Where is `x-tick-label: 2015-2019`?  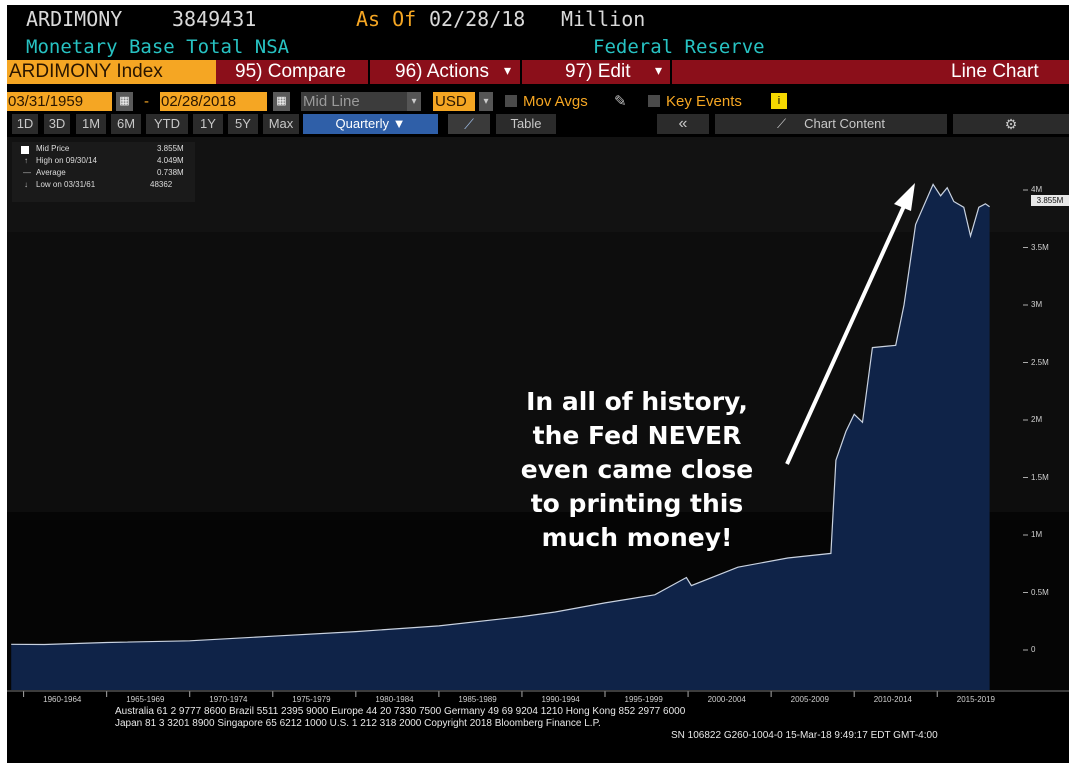 x-tick-label: 2015-2019 is located at coordinates (976, 699).